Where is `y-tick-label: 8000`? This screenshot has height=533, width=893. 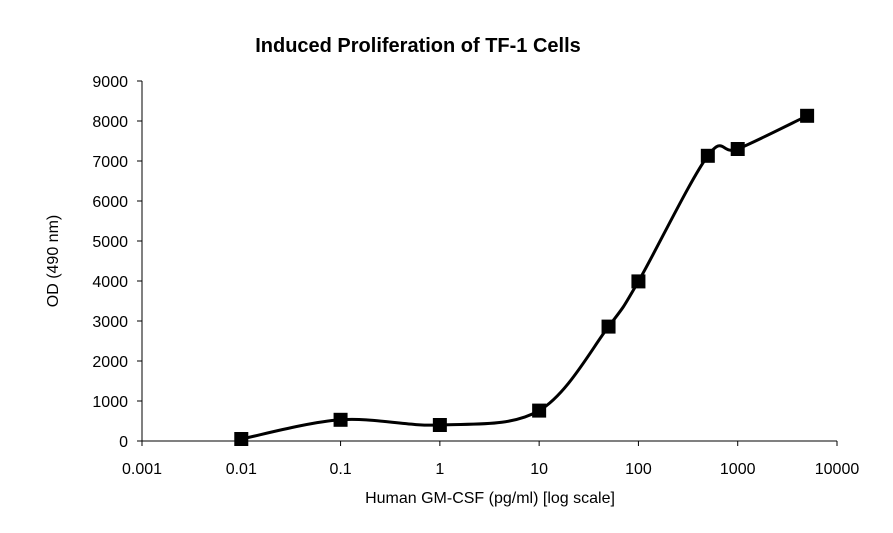 y-tick-label: 8000 is located at coordinates (110, 122).